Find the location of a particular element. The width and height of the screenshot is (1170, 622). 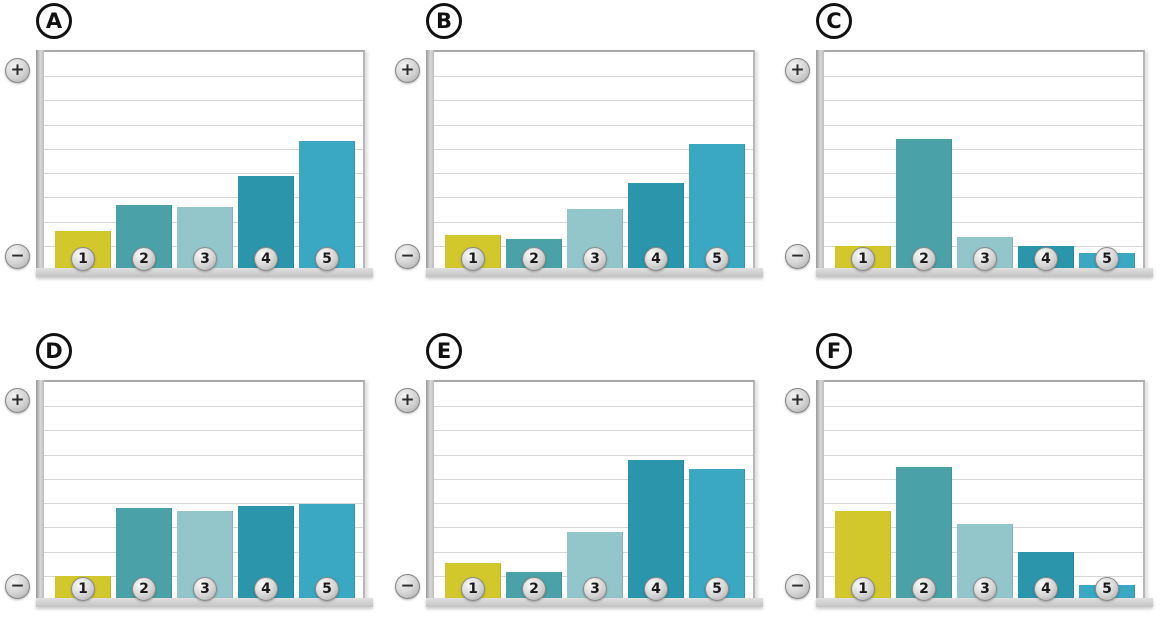

panel-letter-badge: F is located at coordinates (834, 351).